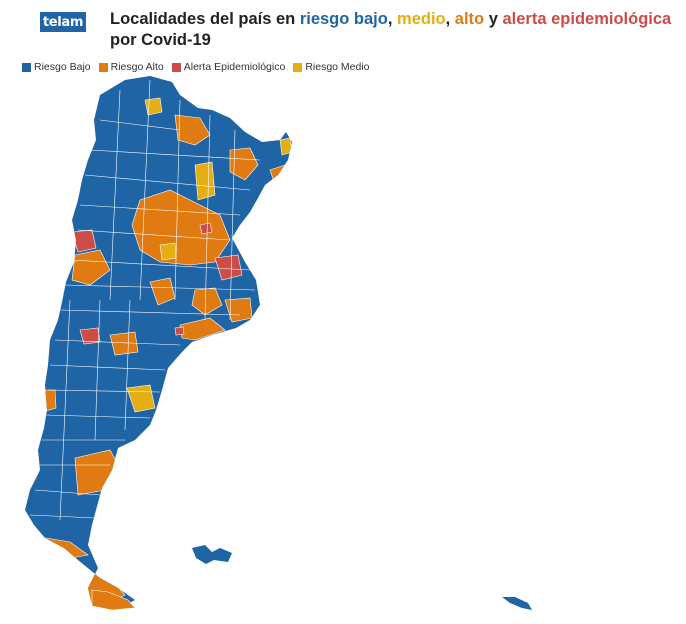 The width and height of the screenshot is (686, 624). I want to click on legend-label: Riesgo Alto, so click(137, 67).